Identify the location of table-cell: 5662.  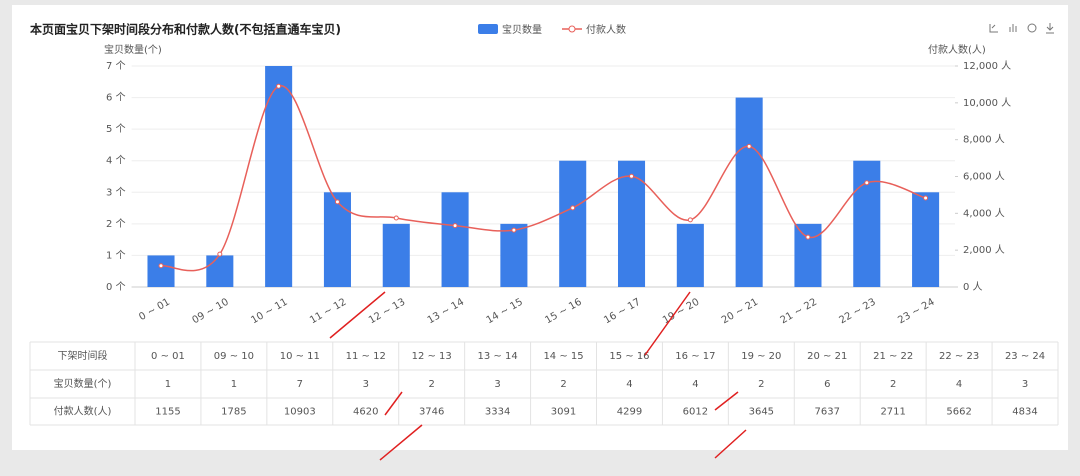
(958, 412).